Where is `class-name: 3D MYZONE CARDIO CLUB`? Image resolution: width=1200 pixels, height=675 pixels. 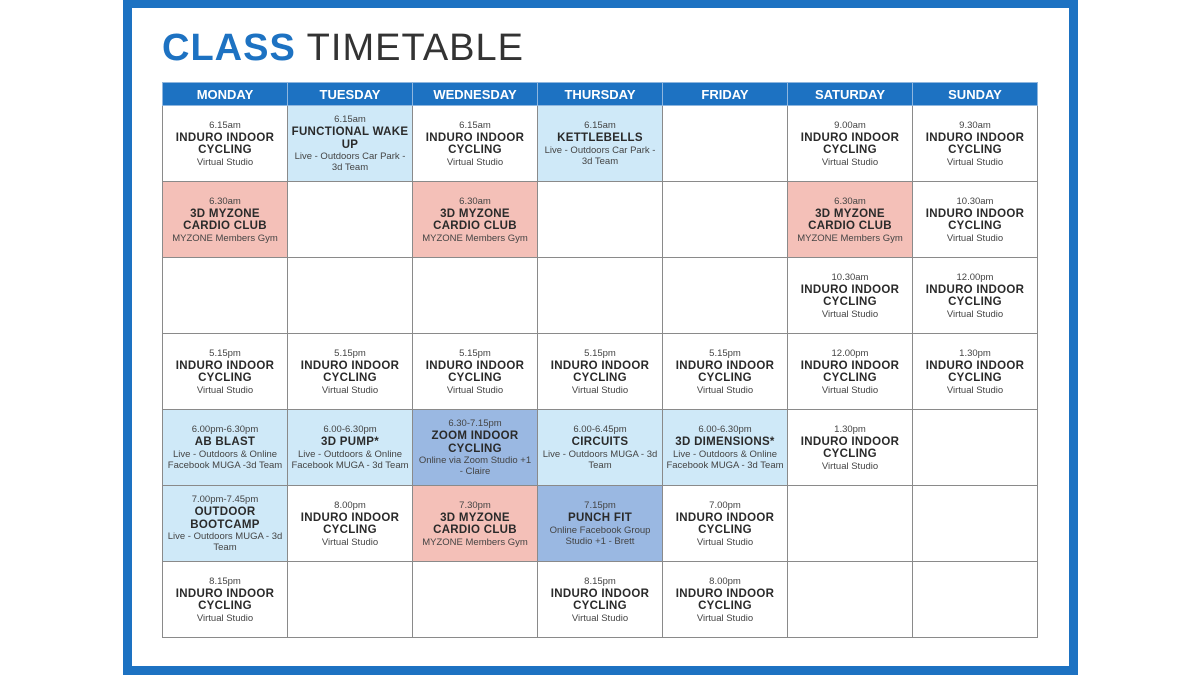 class-name: 3D MYZONE CARDIO CLUB is located at coordinates (475, 524).